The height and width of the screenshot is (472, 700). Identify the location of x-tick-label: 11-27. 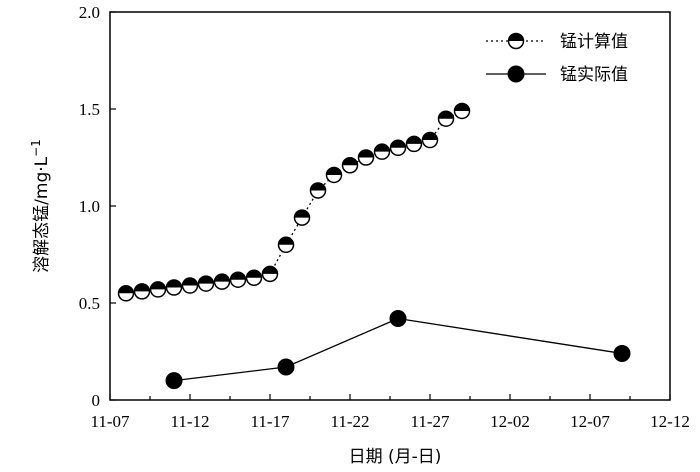
(430, 421).